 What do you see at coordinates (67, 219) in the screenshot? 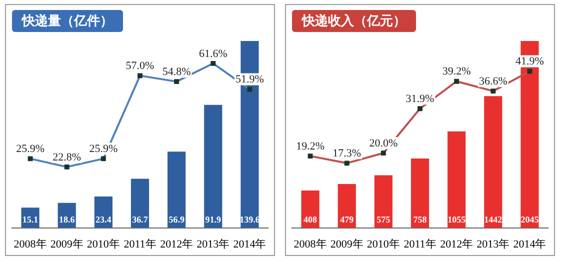
I see `data-label: 18.6` at bounding box center [67, 219].